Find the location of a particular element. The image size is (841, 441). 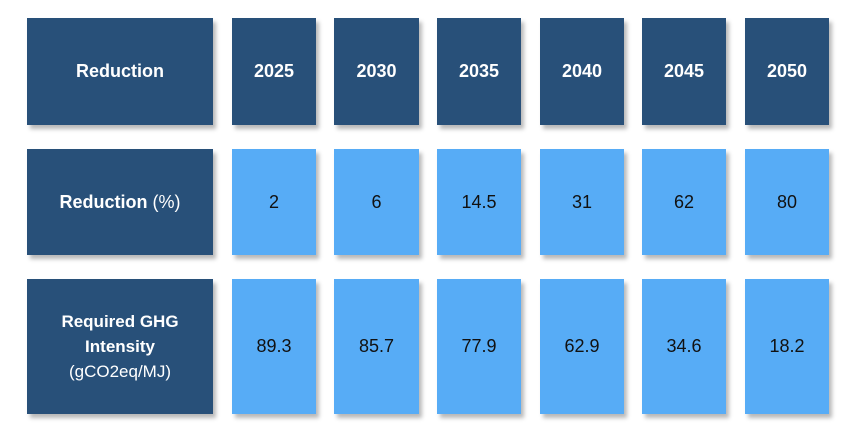

ghg-value-2030: 85.7 is located at coordinates (376, 346).